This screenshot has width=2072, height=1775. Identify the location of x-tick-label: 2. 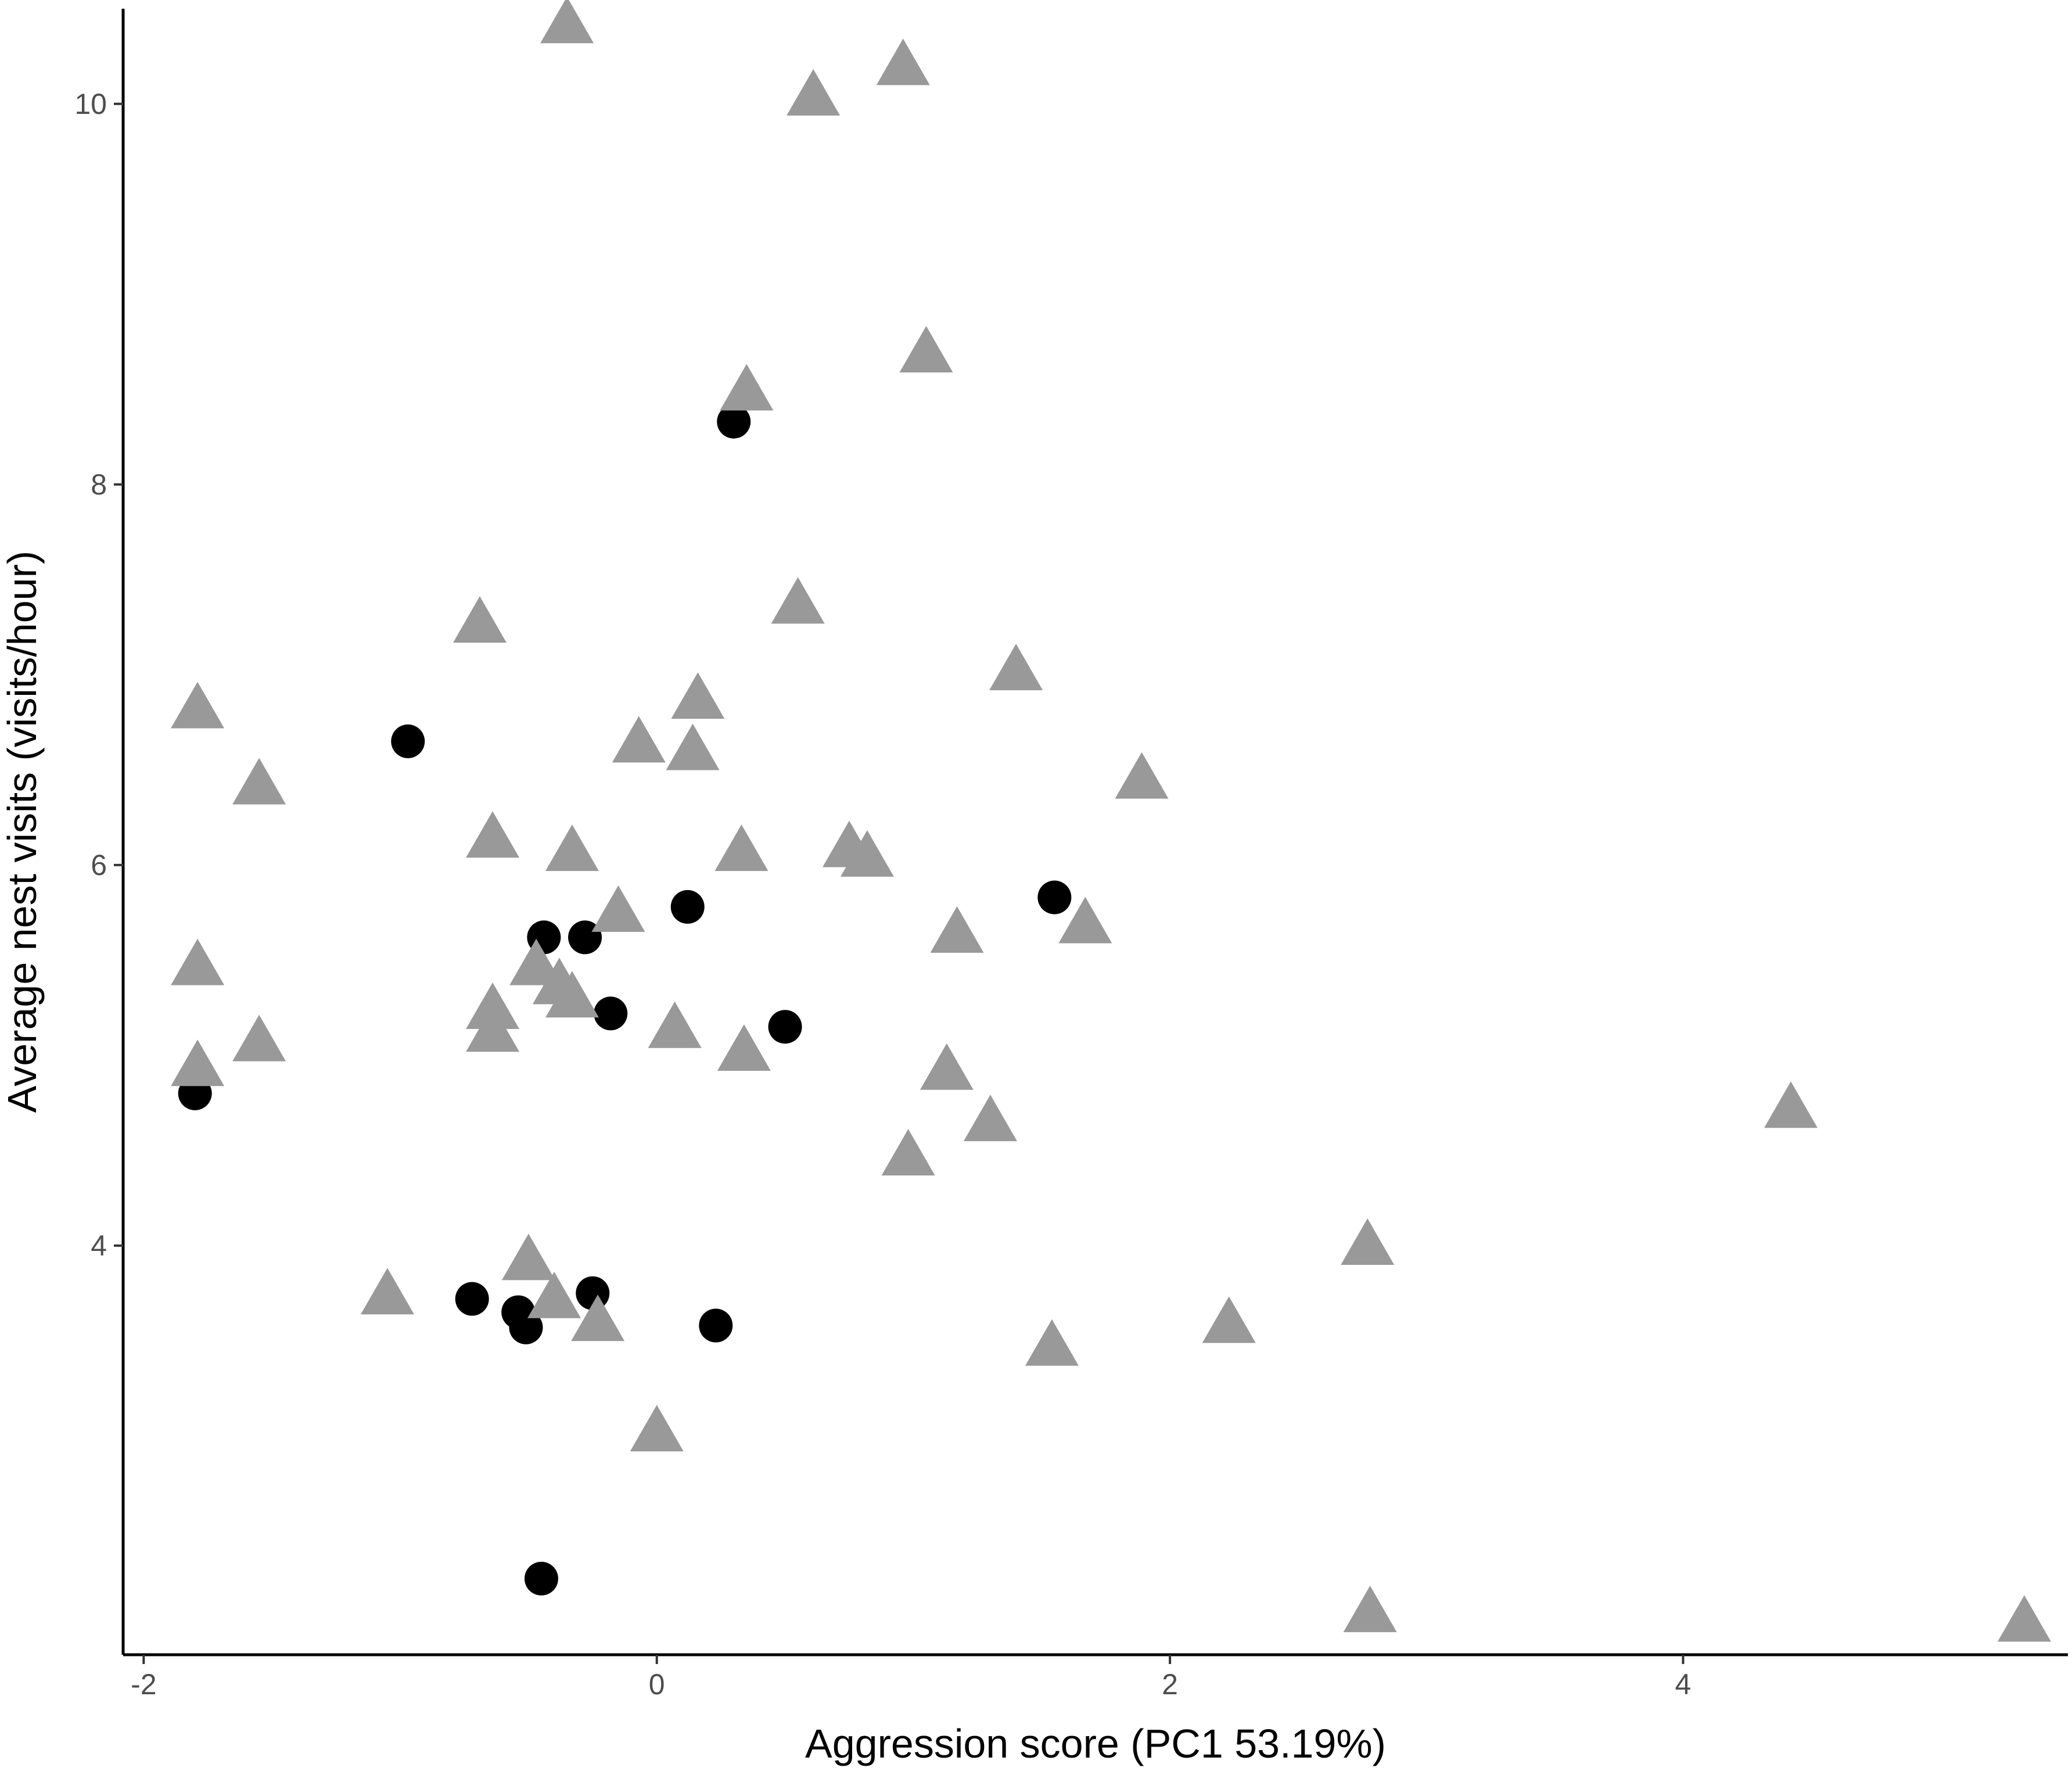
(1170, 1684).